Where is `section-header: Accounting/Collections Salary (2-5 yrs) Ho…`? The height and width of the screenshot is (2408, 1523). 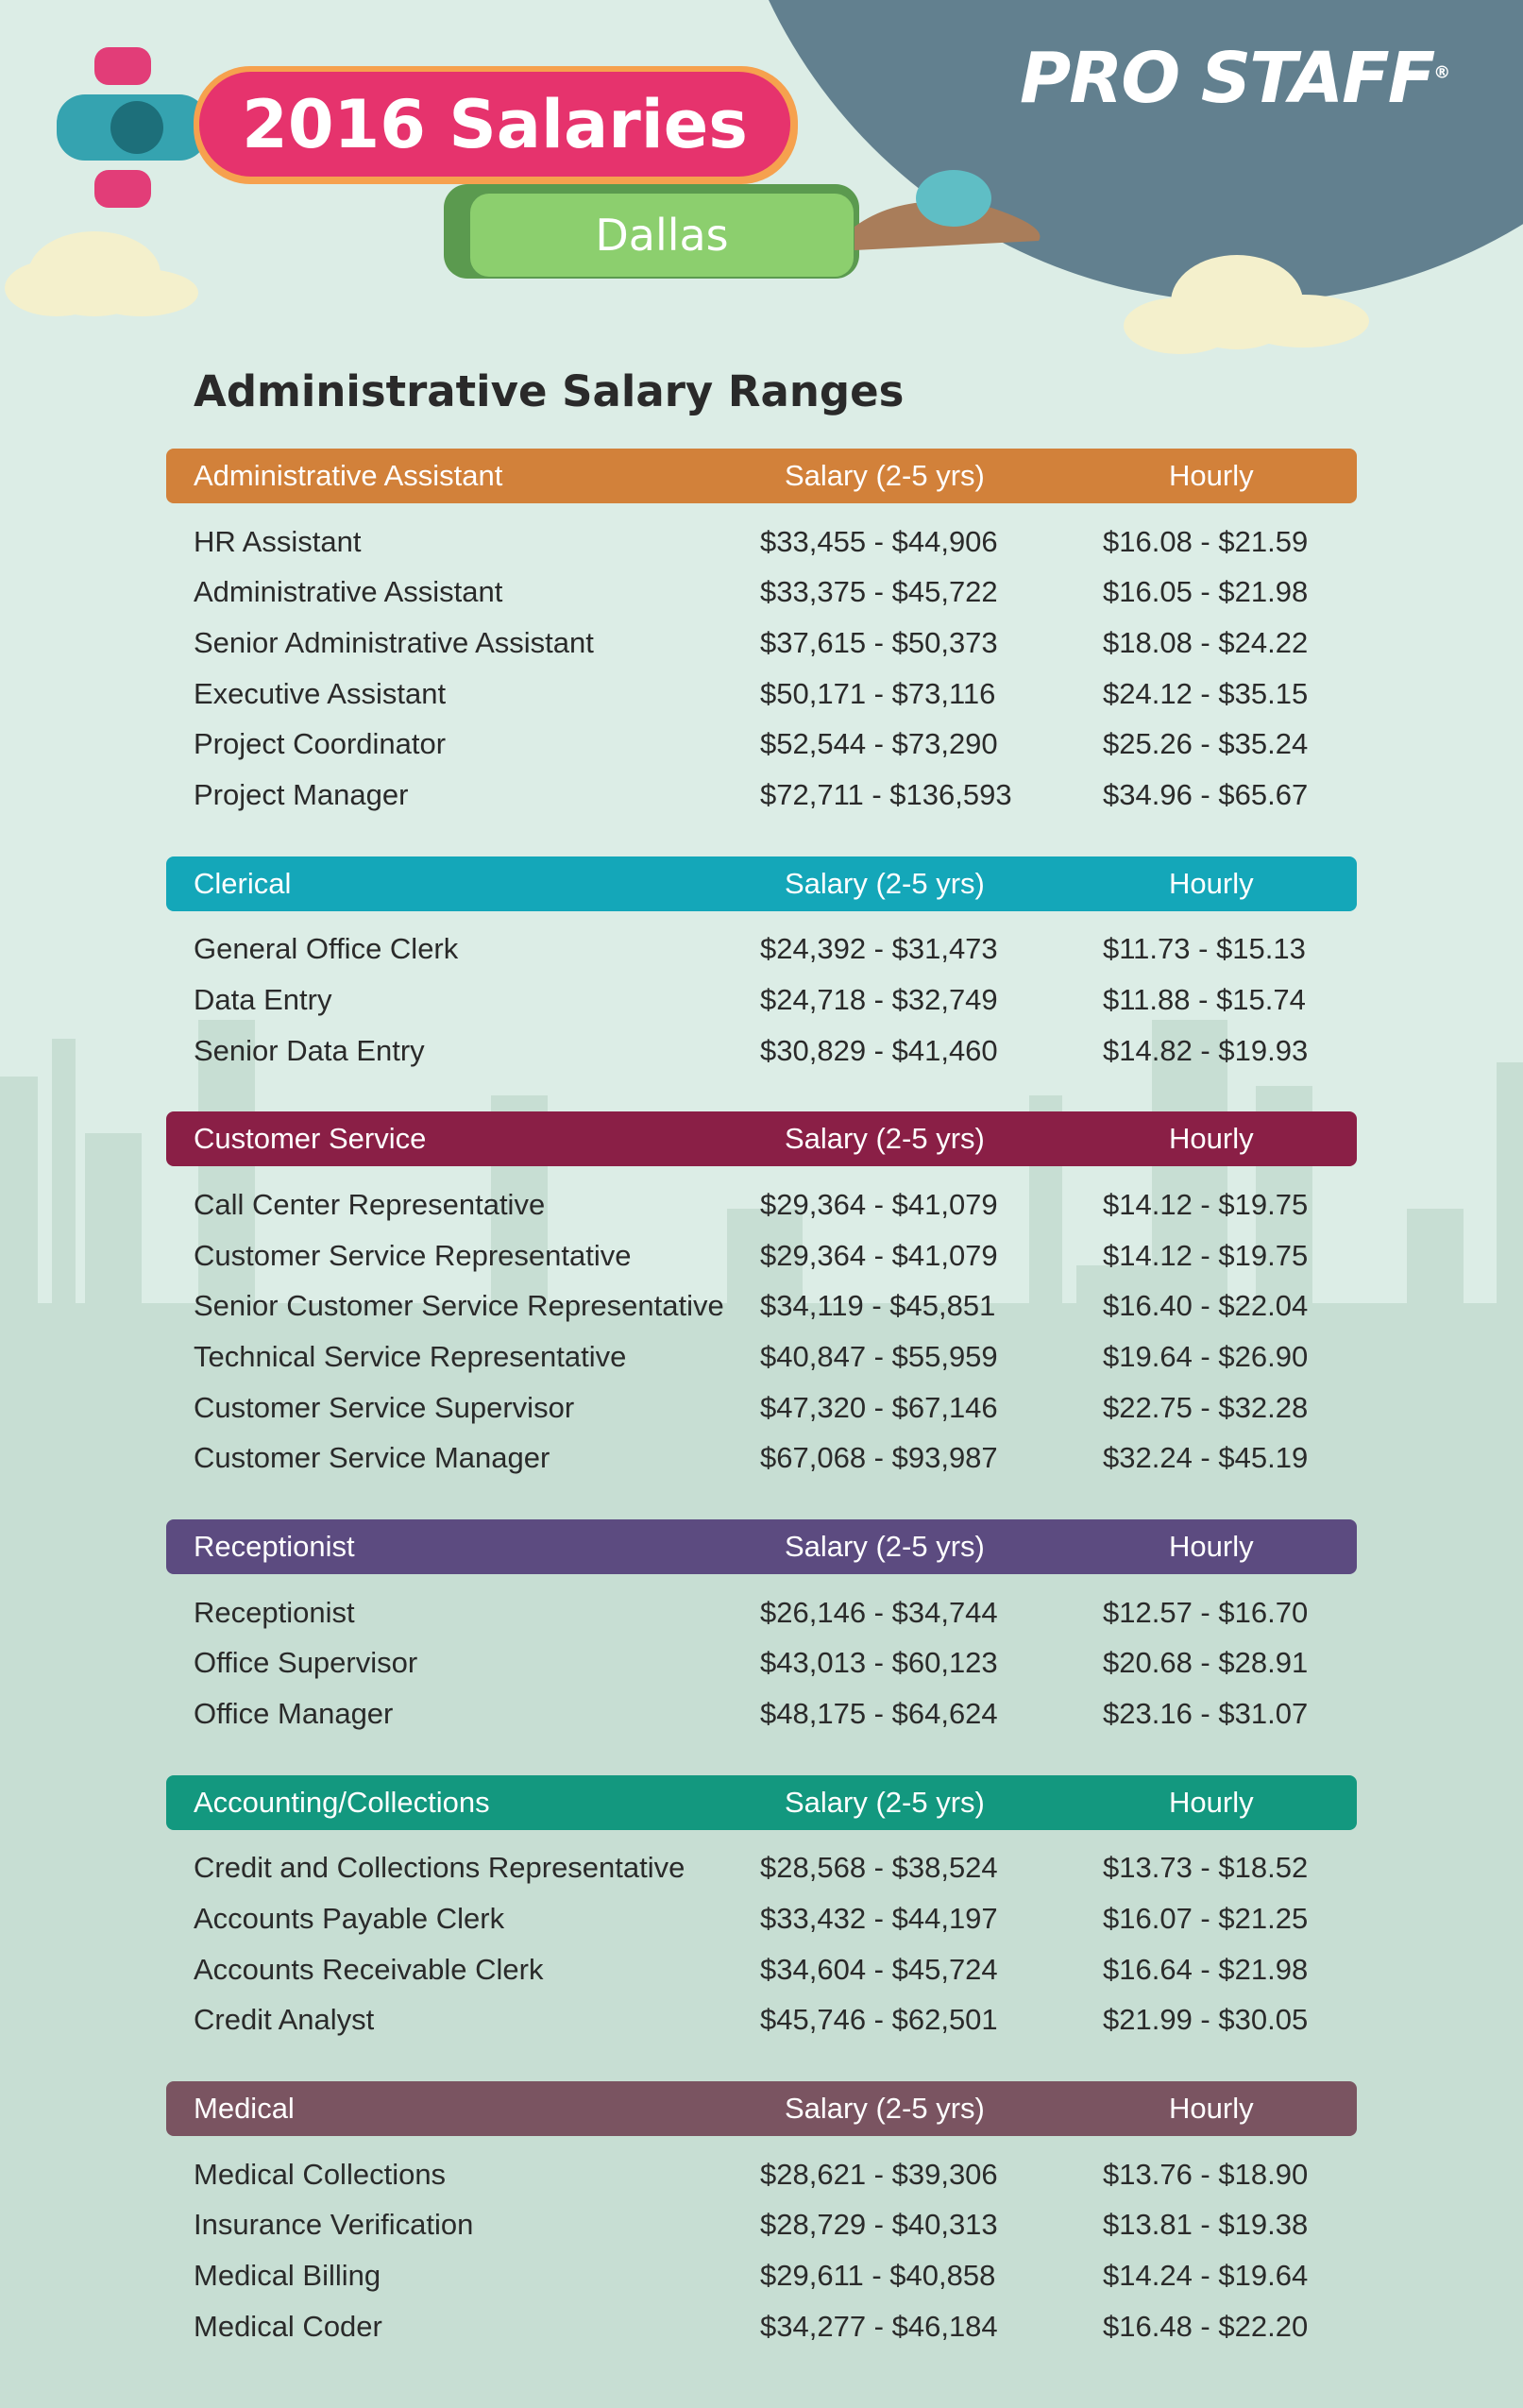
section-header: Accounting/Collections Salary (2-5 yrs) Ho… is located at coordinates (761, 1802).